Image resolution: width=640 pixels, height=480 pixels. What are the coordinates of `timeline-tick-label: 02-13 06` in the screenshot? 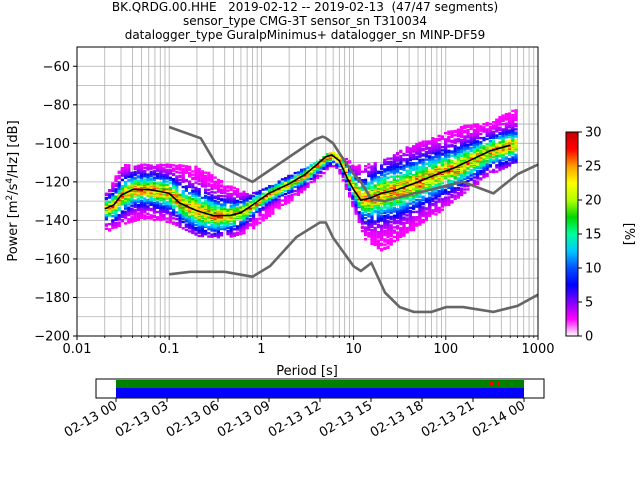 It's located at (193, 419).